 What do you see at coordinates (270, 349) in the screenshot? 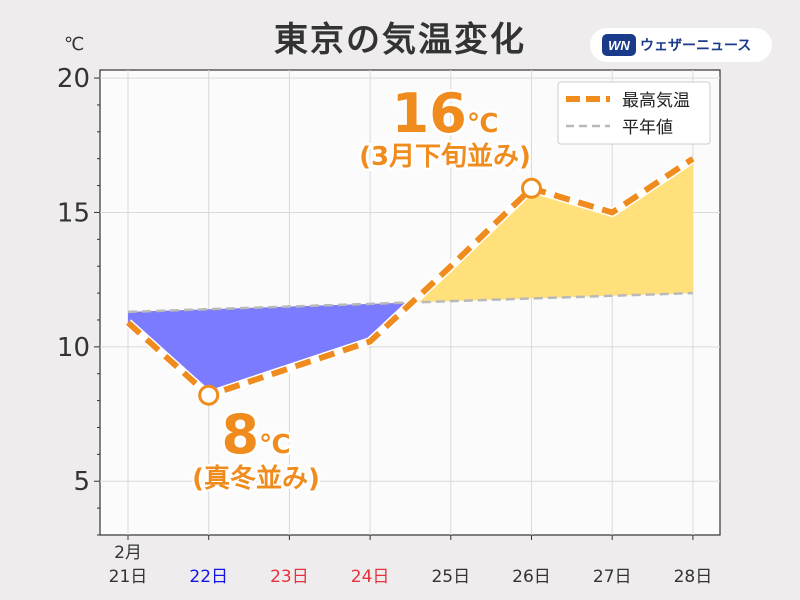
I see `below-normal-area` at bounding box center [270, 349].